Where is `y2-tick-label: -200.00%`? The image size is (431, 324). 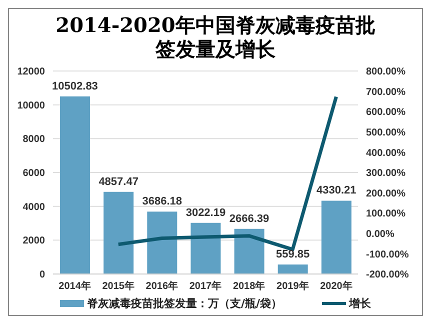 y2-tick-label: -200.00% is located at coordinates (387, 275).